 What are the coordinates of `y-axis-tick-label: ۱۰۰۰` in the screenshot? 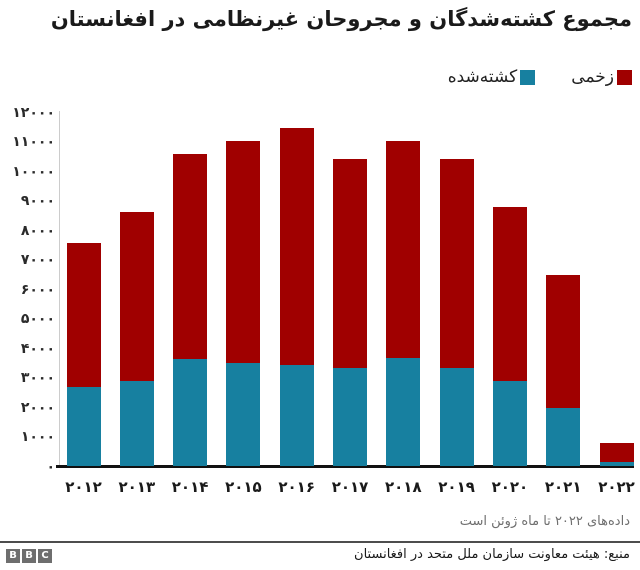 It's located at (37, 437).